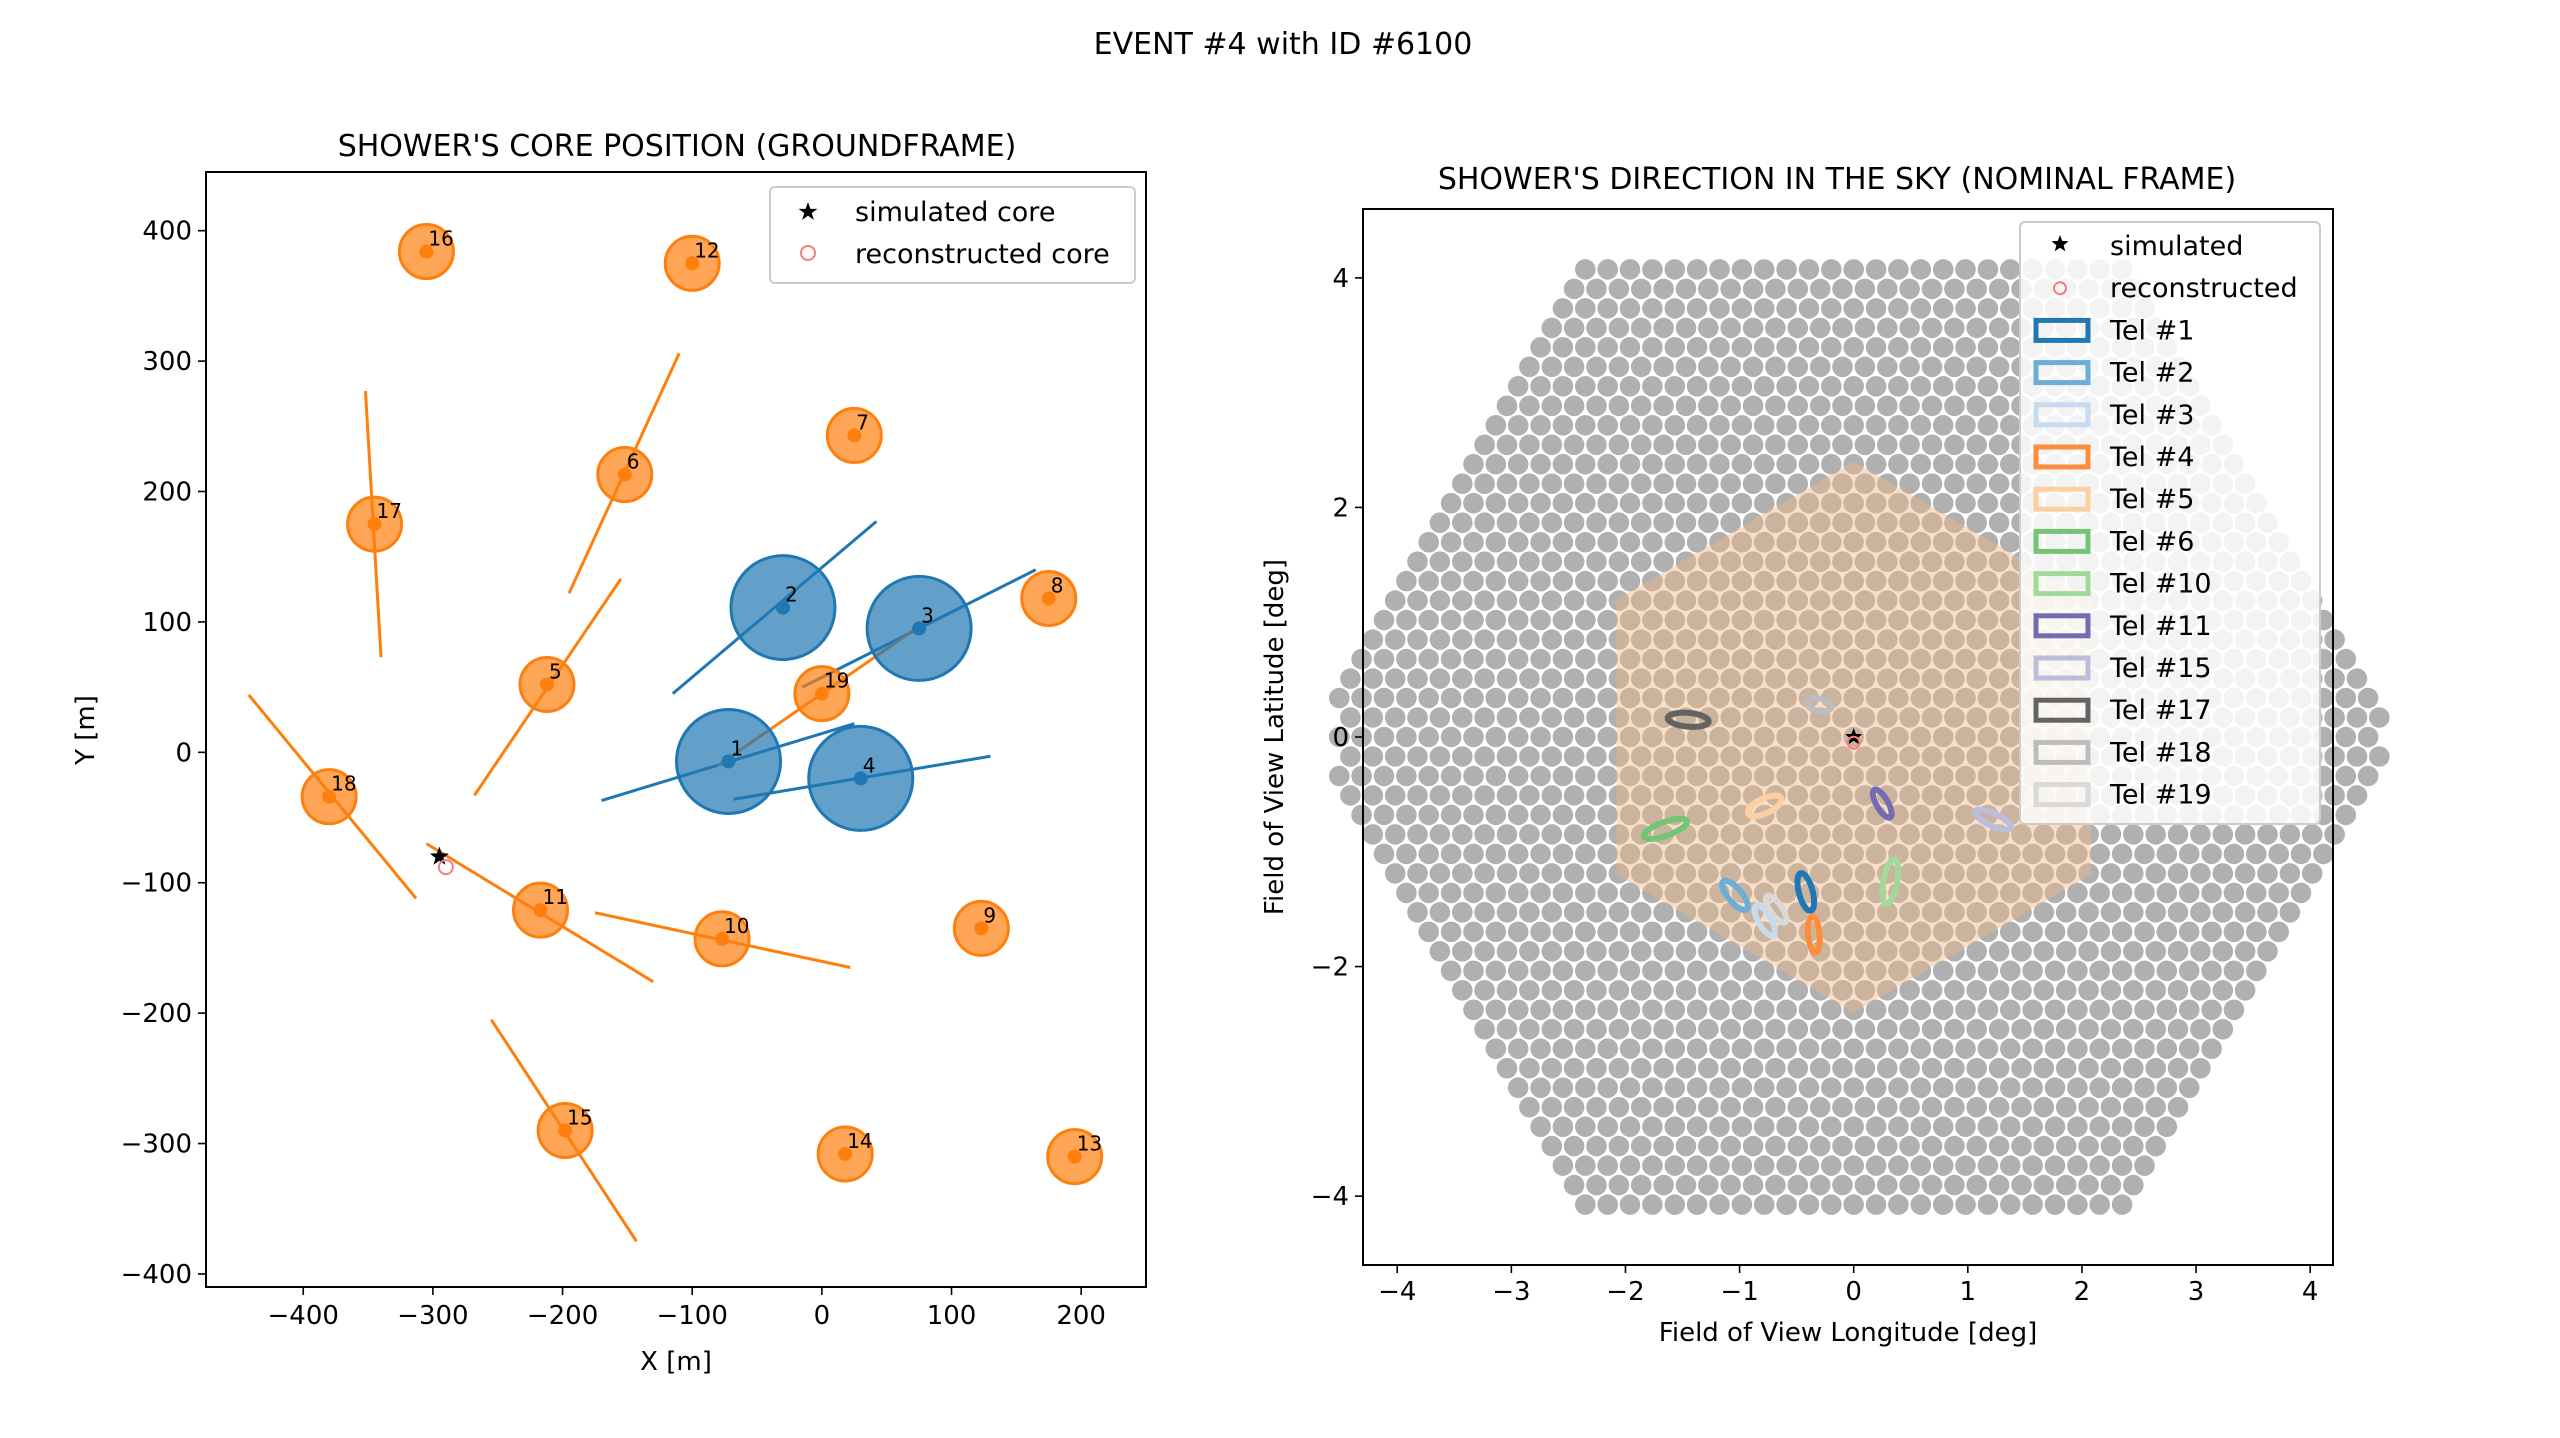 This screenshot has width=2560, height=1438. Describe the element at coordinates (167, 232) in the screenshot. I see `ground-ytick-label: 400` at that location.